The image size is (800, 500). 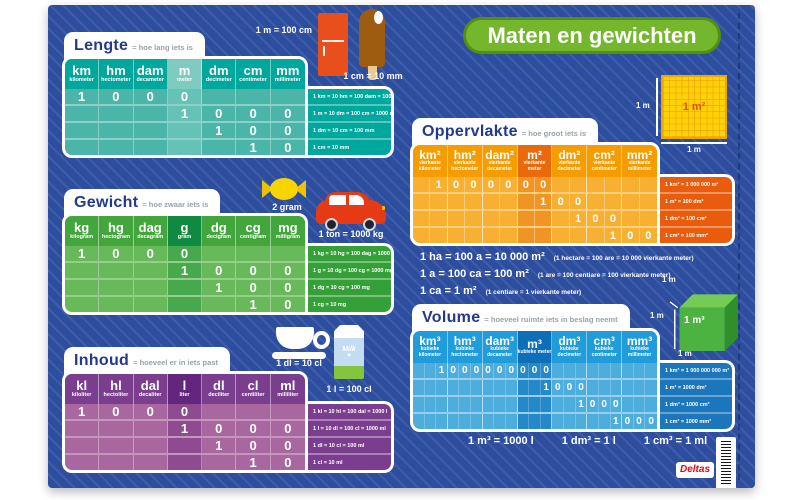 What do you see at coordinates (448, 291) in the screenshot?
I see `equation-main: 1 ca = 1 m²` at bounding box center [448, 291].